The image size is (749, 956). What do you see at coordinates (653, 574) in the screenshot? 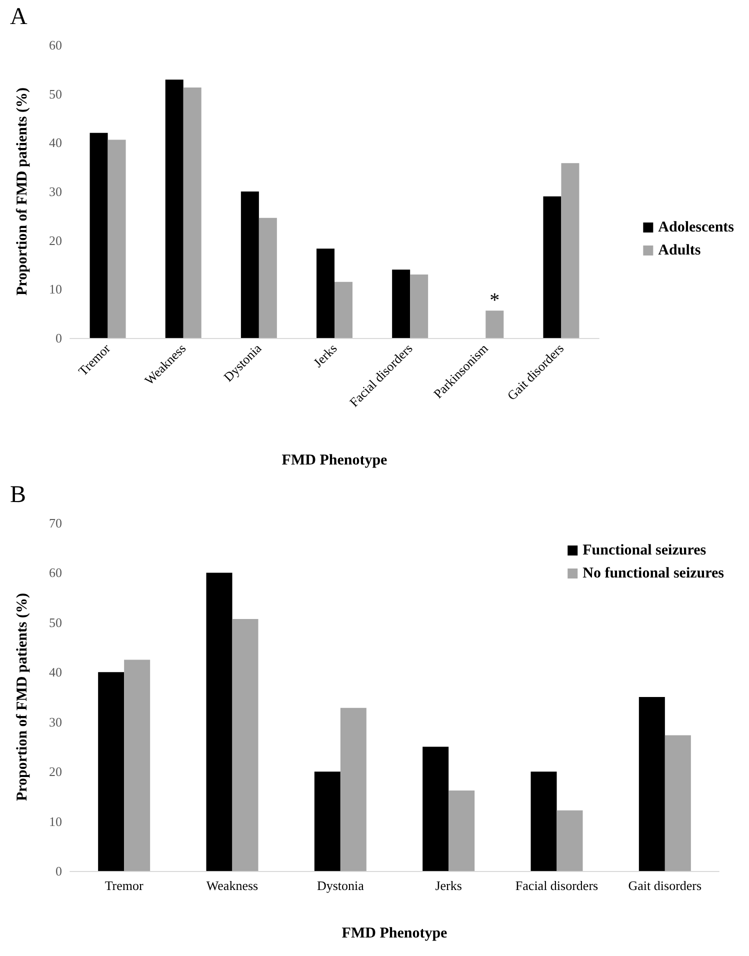
I see `legend-label: No functional seizures` at bounding box center [653, 574].